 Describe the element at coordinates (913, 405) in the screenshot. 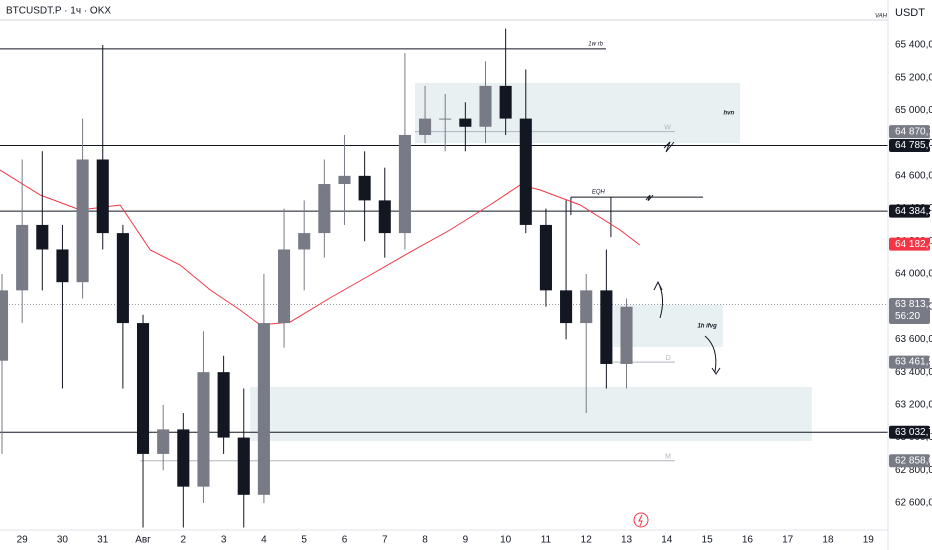

I see `y-tick-label: 63 200,0` at that location.